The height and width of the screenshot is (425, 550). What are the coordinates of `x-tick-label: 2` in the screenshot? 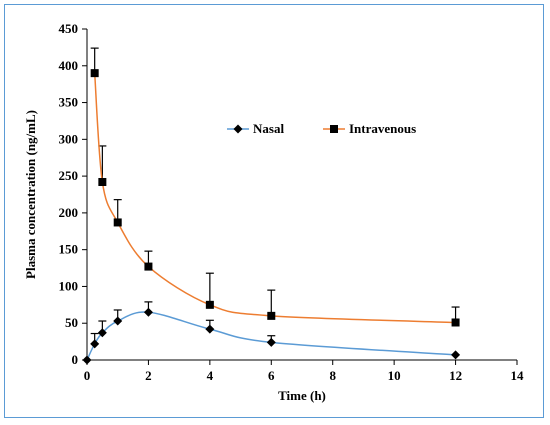 It's located at (148, 375).